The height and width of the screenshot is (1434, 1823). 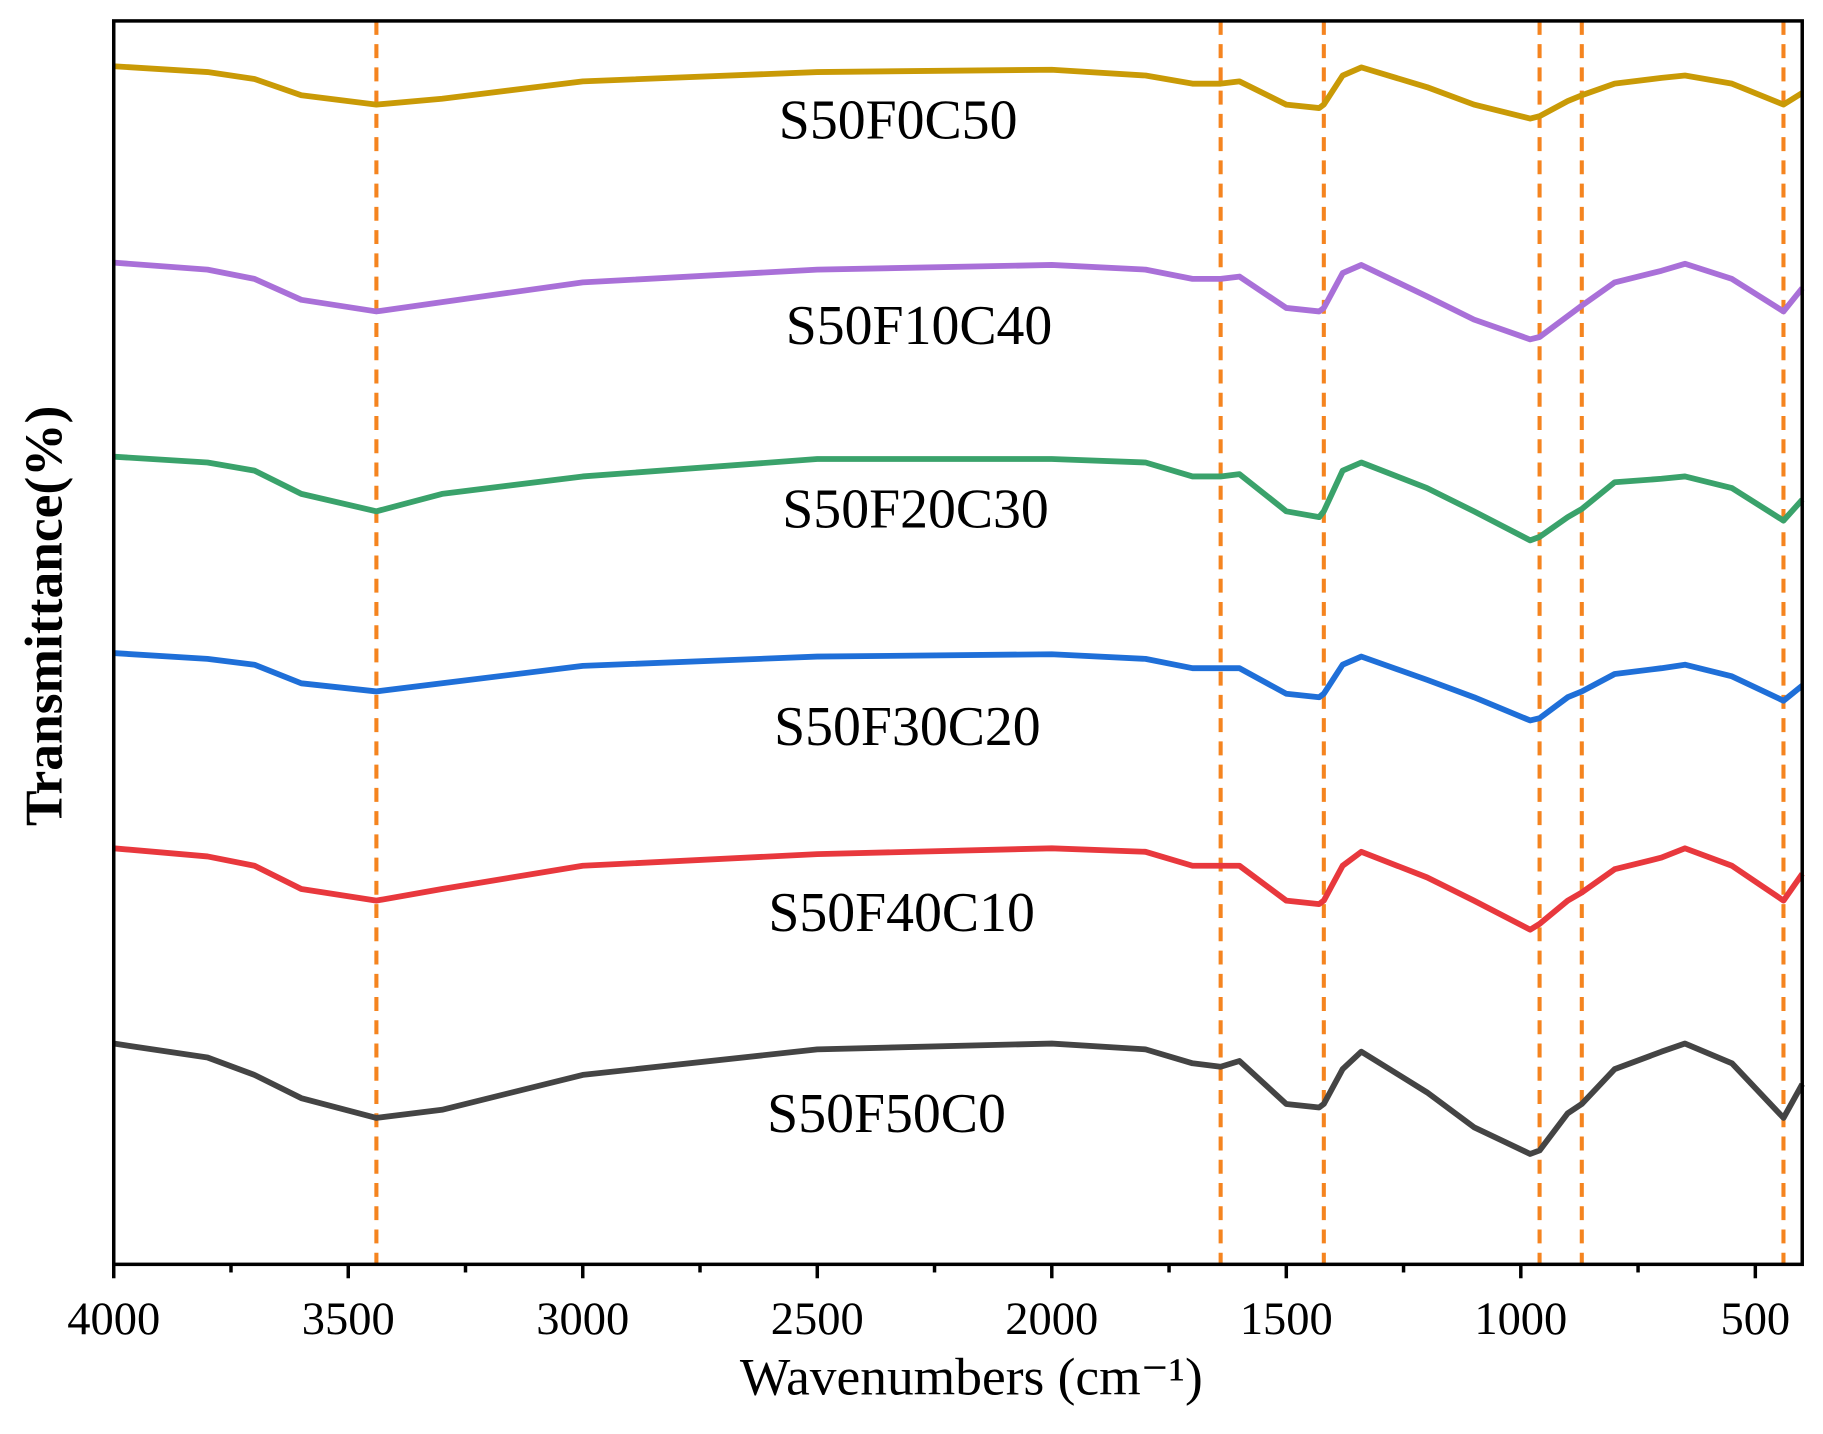 What do you see at coordinates (348, 1319) in the screenshot?
I see `x-tick-label: 3500` at bounding box center [348, 1319].